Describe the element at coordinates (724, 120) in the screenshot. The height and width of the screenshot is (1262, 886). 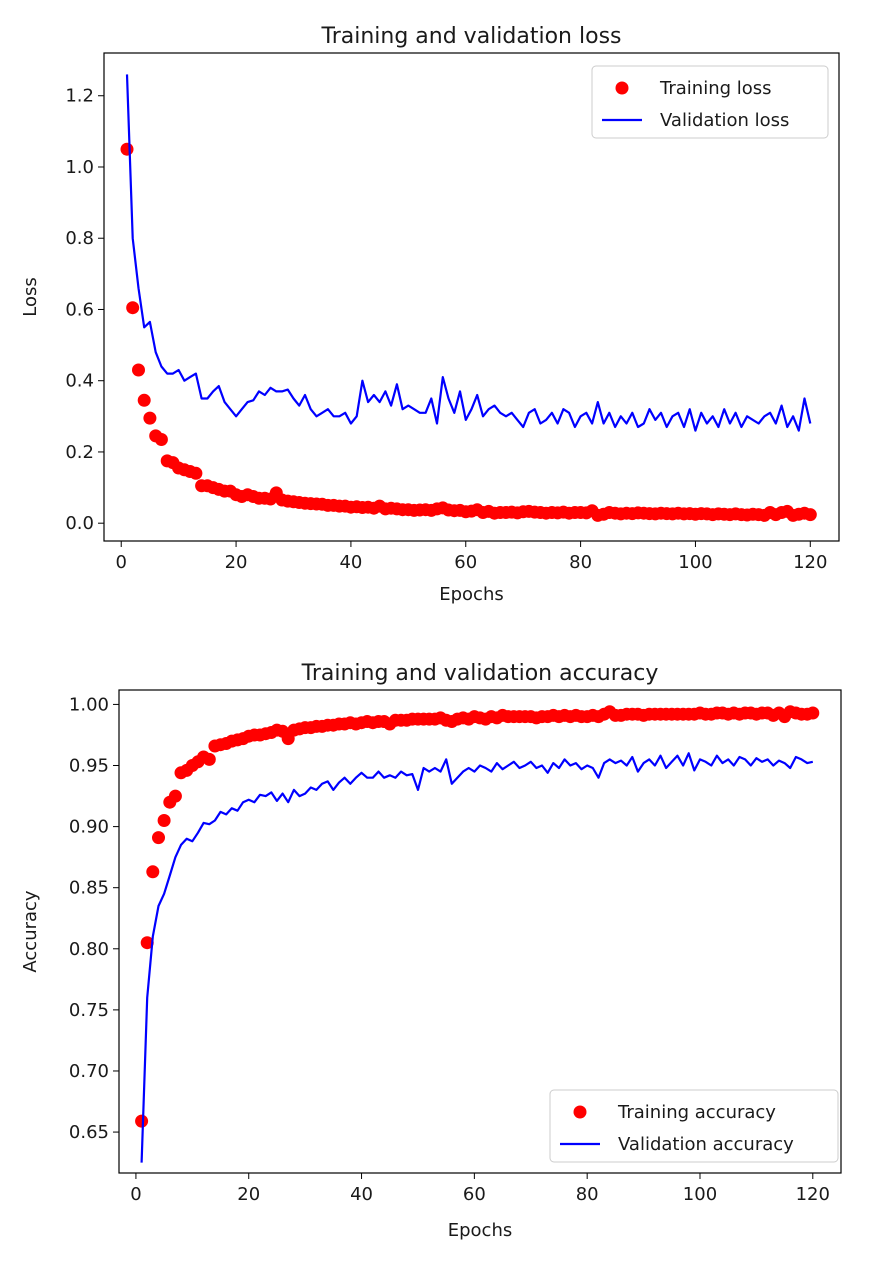
I see `legend-entry: Validation loss` at that location.